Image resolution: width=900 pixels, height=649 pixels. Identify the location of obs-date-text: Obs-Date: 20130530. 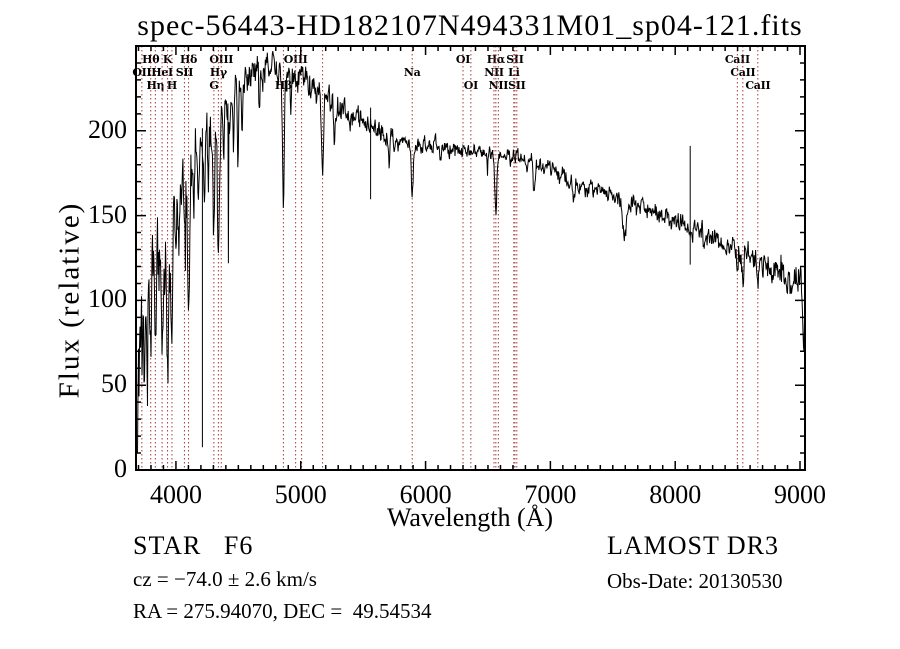
(695, 581).